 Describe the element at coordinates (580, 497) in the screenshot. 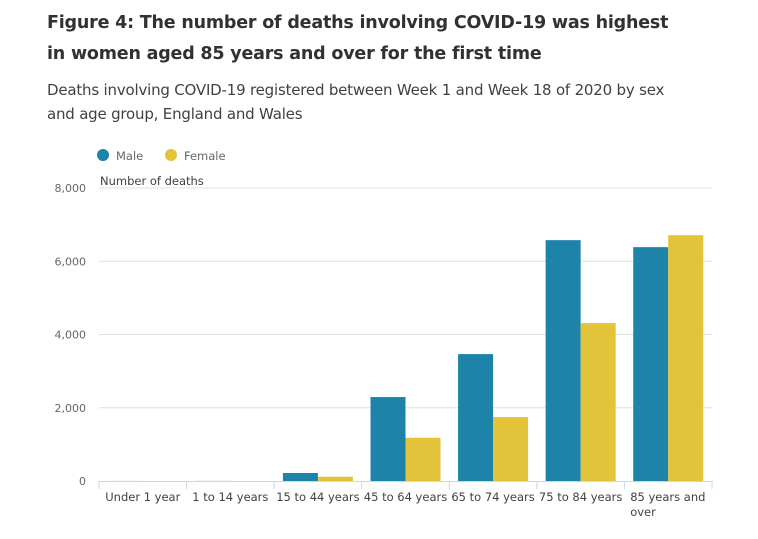

I see `x-tick-label: 75 to 84 years` at that location.